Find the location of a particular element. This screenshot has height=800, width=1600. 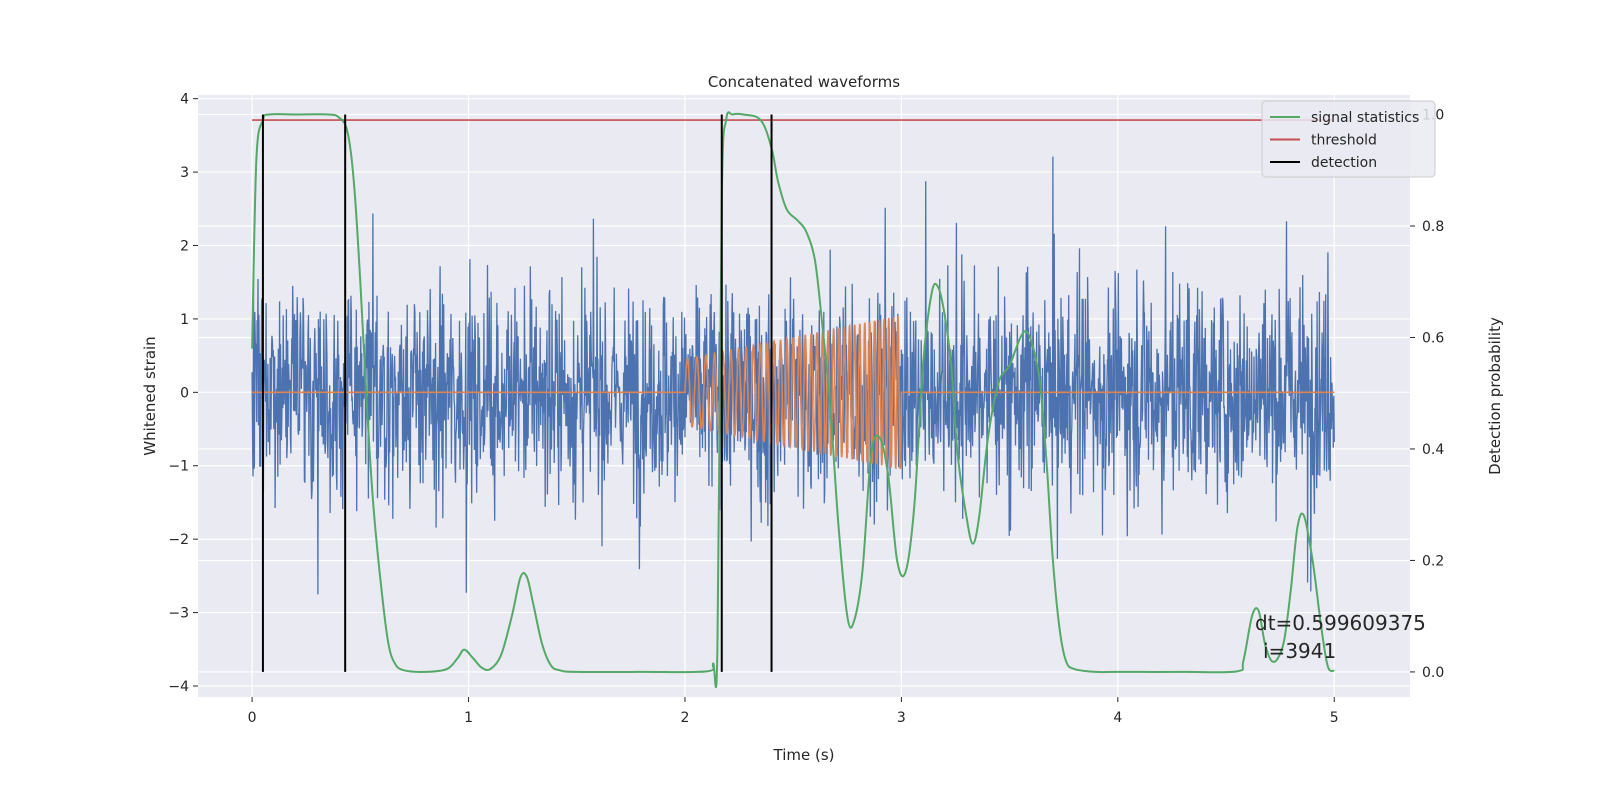

x-tick-label: 5 is located at coordinates (1334, 718).